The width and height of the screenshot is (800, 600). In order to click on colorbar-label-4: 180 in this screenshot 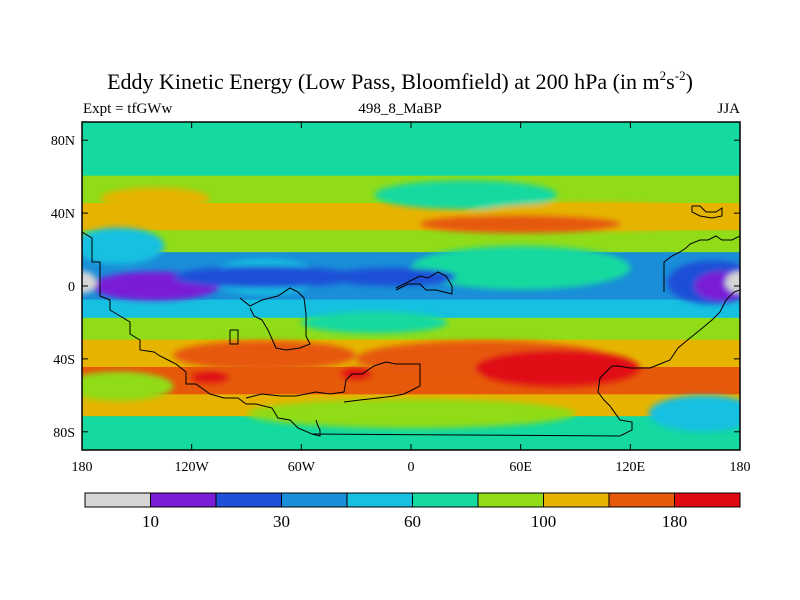, I will do `click(675, 521)`.